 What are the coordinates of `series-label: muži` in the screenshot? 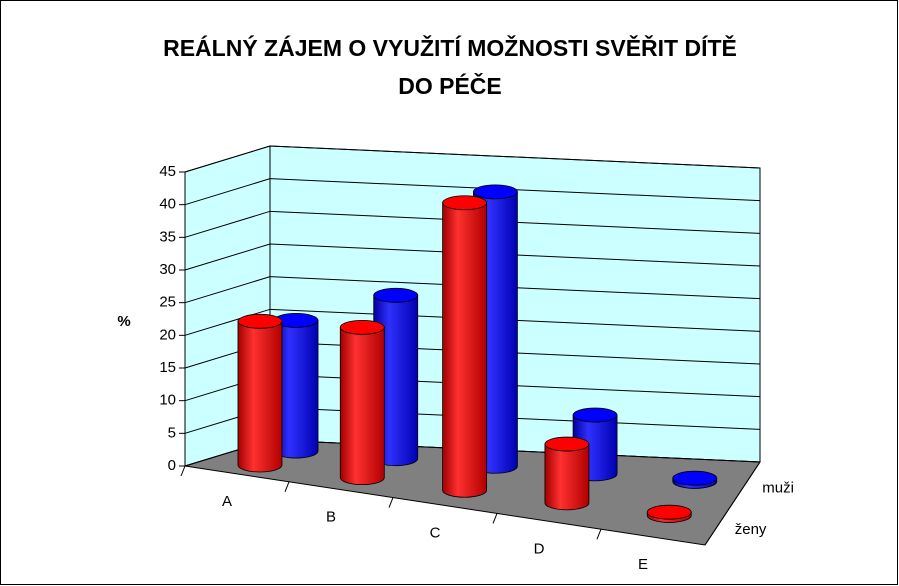 It's located at (778, 488).